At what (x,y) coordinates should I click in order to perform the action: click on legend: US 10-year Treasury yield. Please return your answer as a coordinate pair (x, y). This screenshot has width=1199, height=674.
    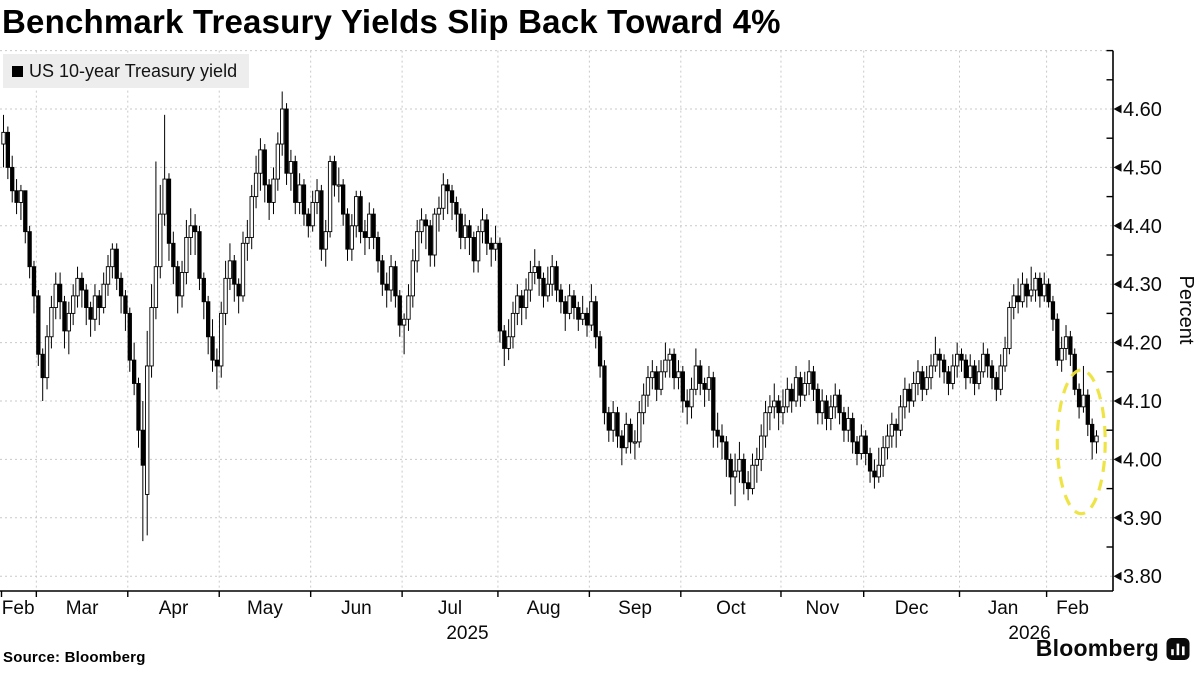
    Looking at the image, I should click on (126, 71).